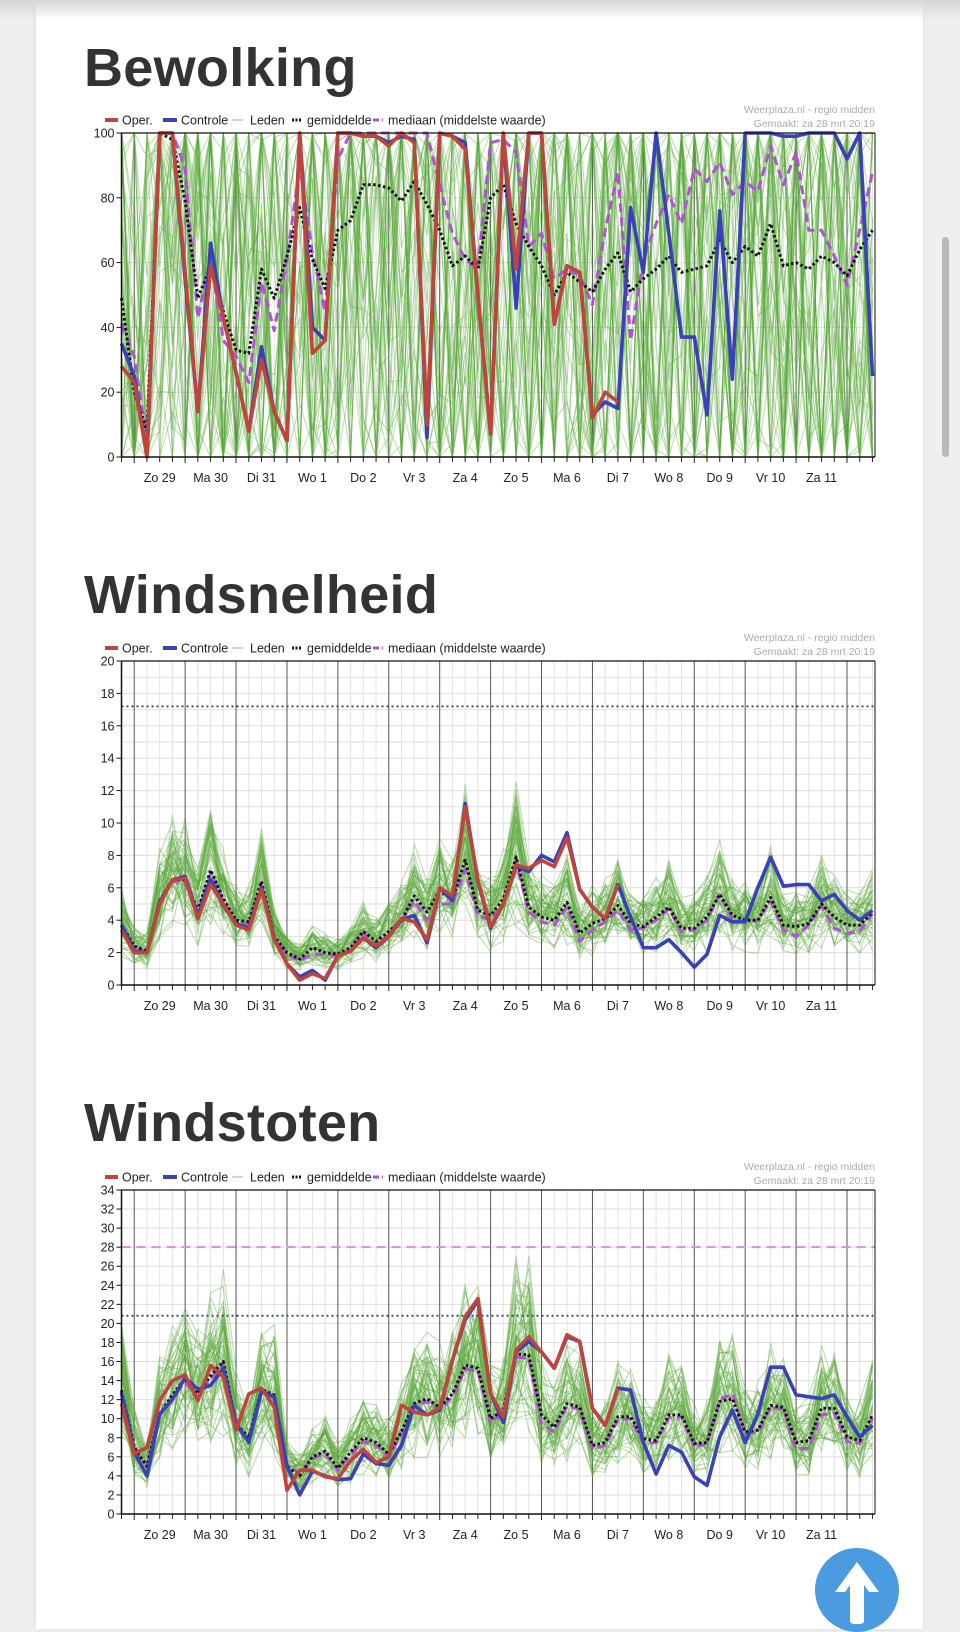 The height and width of the screenshot is (1632, 960). What do you see at coordinates (108, 1248) in the screenshot?
I see `y-tick-label: 28` at bounding box center [108, 1248].